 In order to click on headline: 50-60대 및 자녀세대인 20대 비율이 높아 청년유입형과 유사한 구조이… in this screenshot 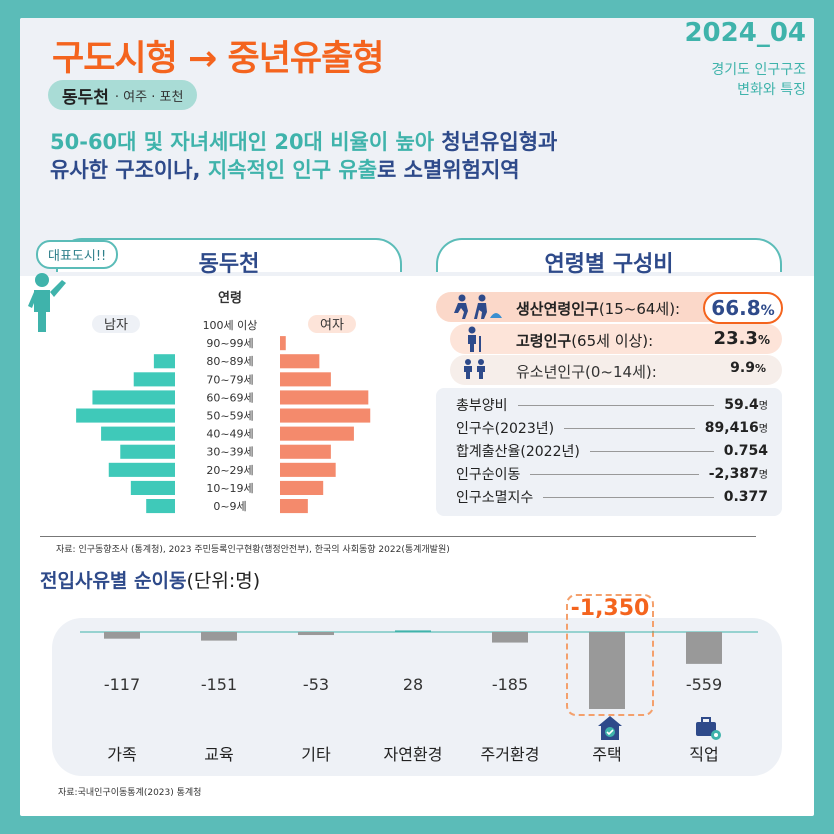, I will do `click(303, 156)`.